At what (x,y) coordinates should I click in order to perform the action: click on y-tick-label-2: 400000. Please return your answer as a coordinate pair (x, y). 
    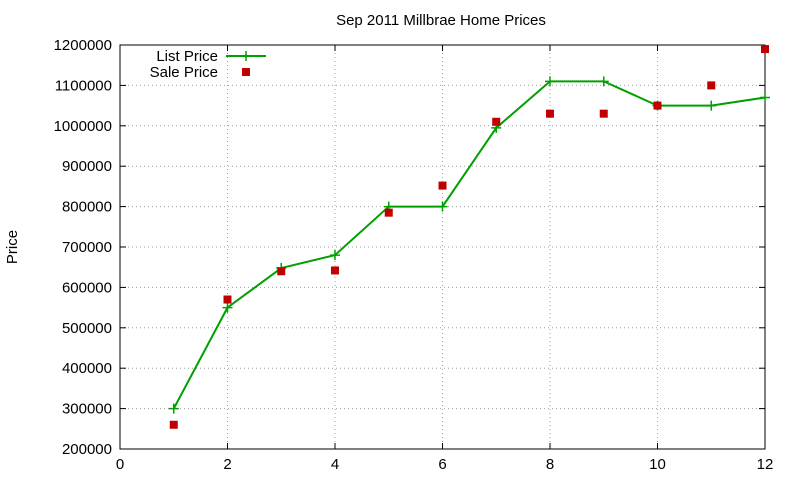
    Looking at the image, I should click on (87, 368).